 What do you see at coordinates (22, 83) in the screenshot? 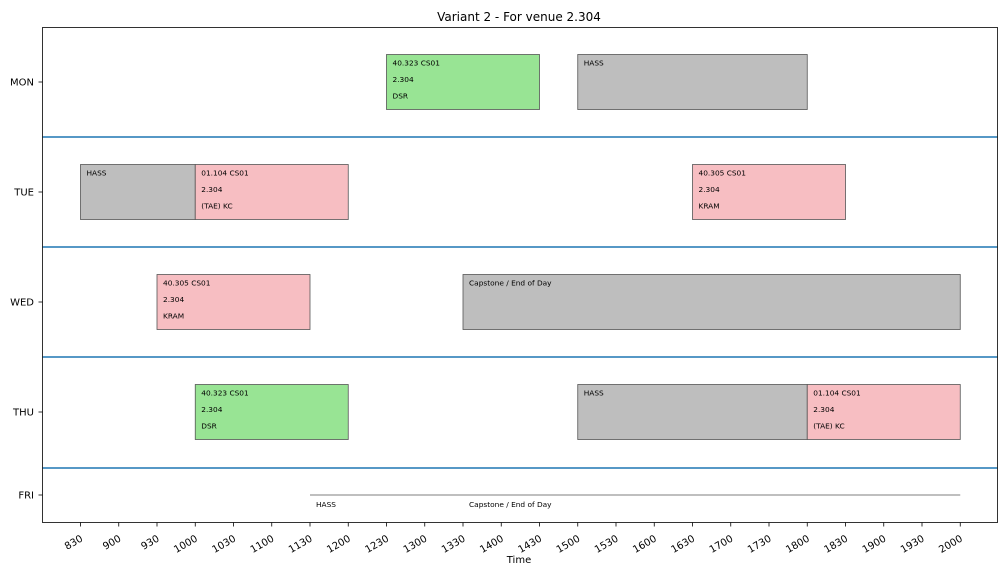
I see `y-tick-label-mon: MON` at bounding box center [22, 83].